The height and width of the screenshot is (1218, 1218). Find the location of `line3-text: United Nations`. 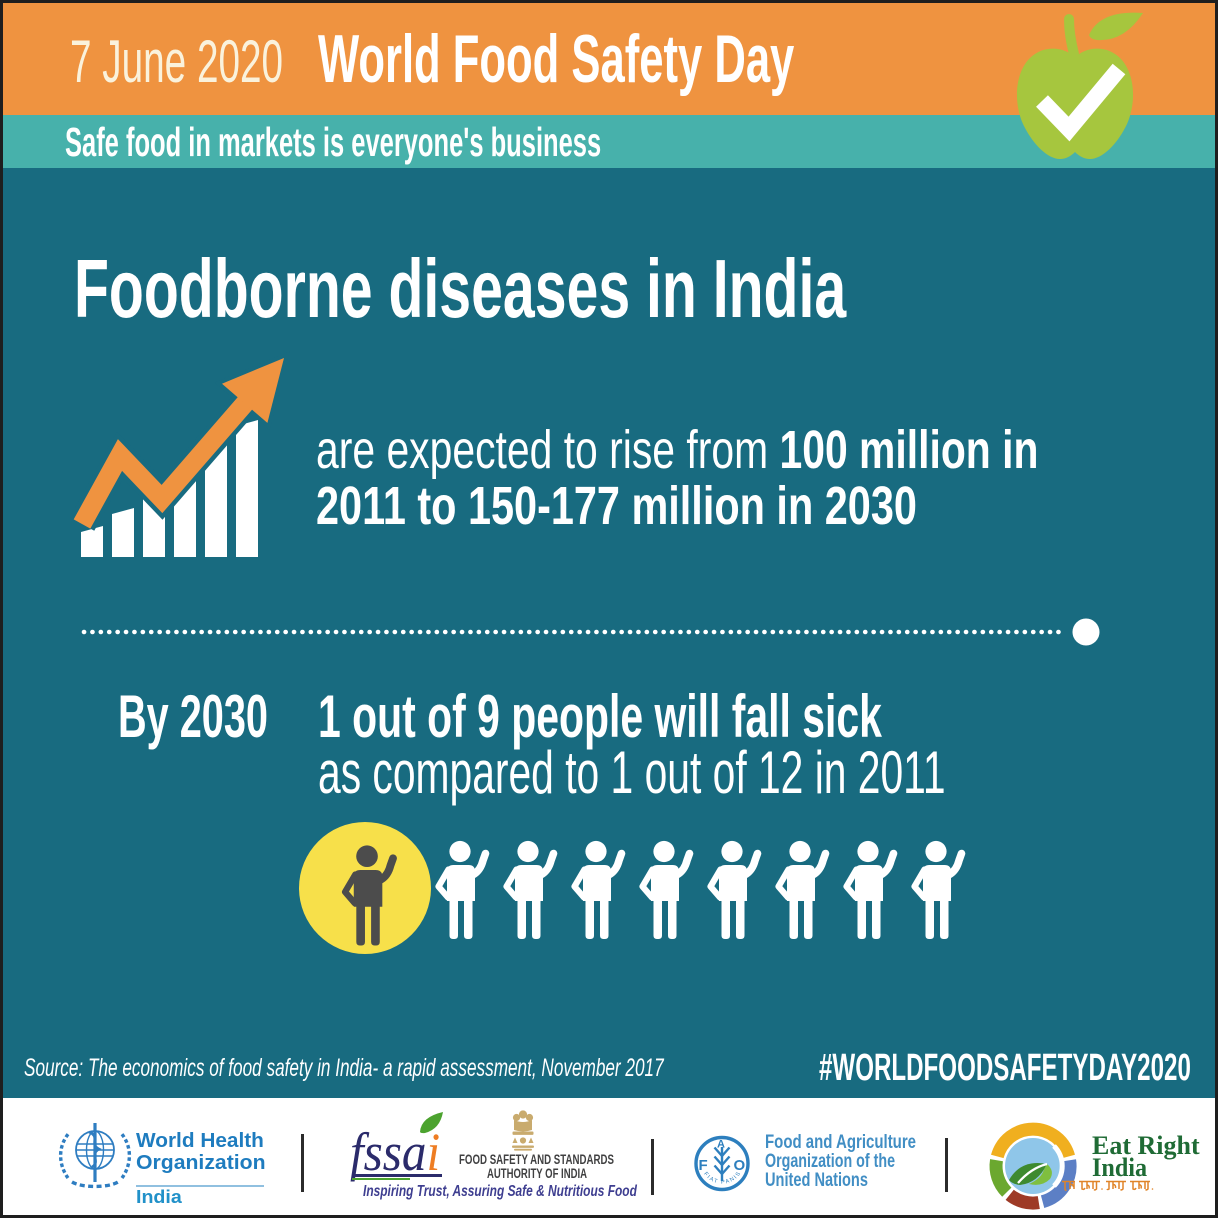

line3-text: United Nations is located at coordinates (816, 1180).